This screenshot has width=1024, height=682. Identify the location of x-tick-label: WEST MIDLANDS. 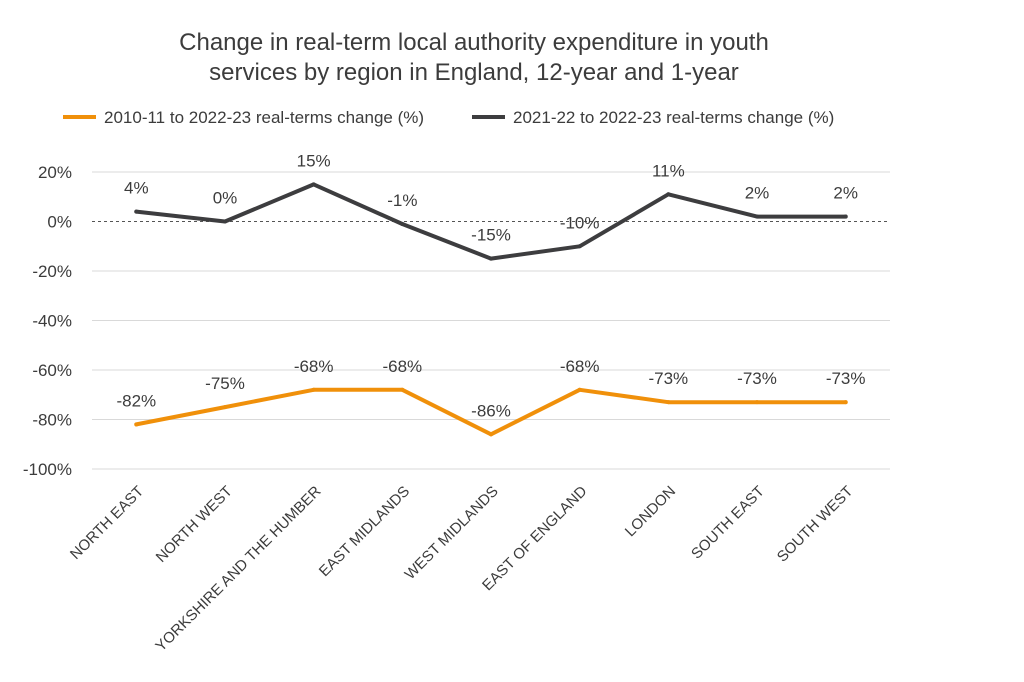
(452, 533).